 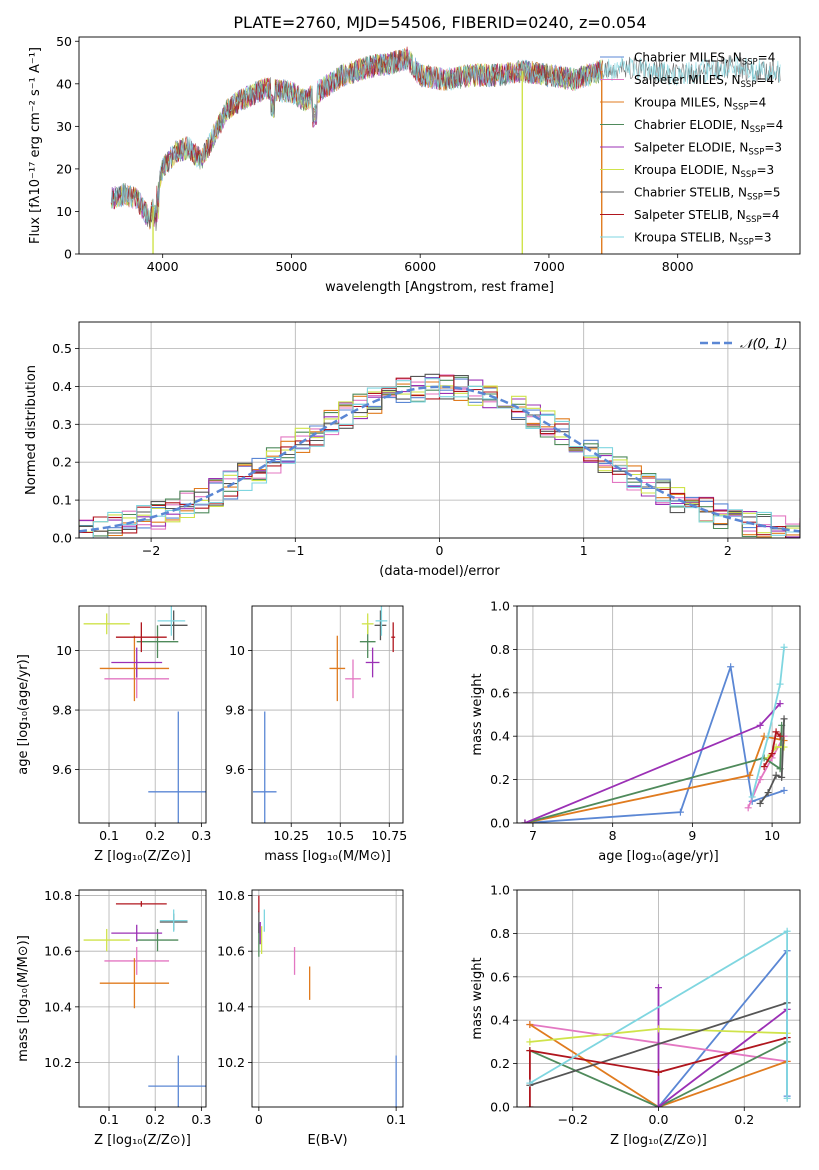 I want to click on mass_weight_vs_Z-xlabel: Z [log₁₀(Z/Z⊙)], so click(x=658, y=1140).